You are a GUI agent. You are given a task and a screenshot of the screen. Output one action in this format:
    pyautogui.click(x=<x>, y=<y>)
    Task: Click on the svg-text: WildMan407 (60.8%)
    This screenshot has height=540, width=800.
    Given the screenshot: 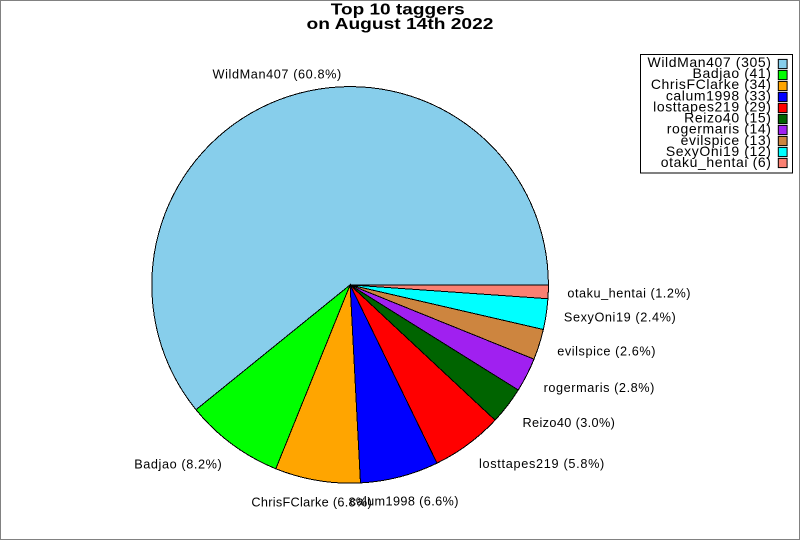 What is the action you would take?
    pyautogui.click(x=277, y=74)
    